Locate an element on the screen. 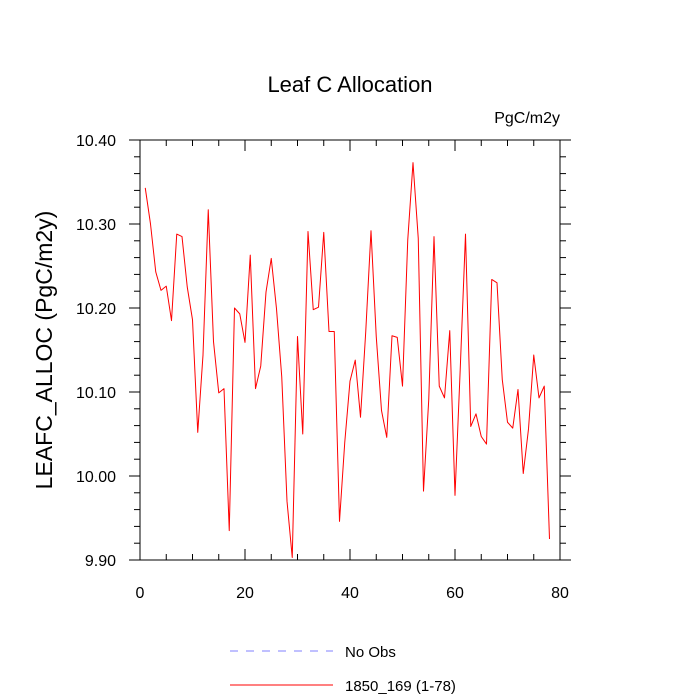 Image resolution: width=700 pixels, height=700 pixels. y-tick-label: 10.10 is located at coordinates (96, 393).